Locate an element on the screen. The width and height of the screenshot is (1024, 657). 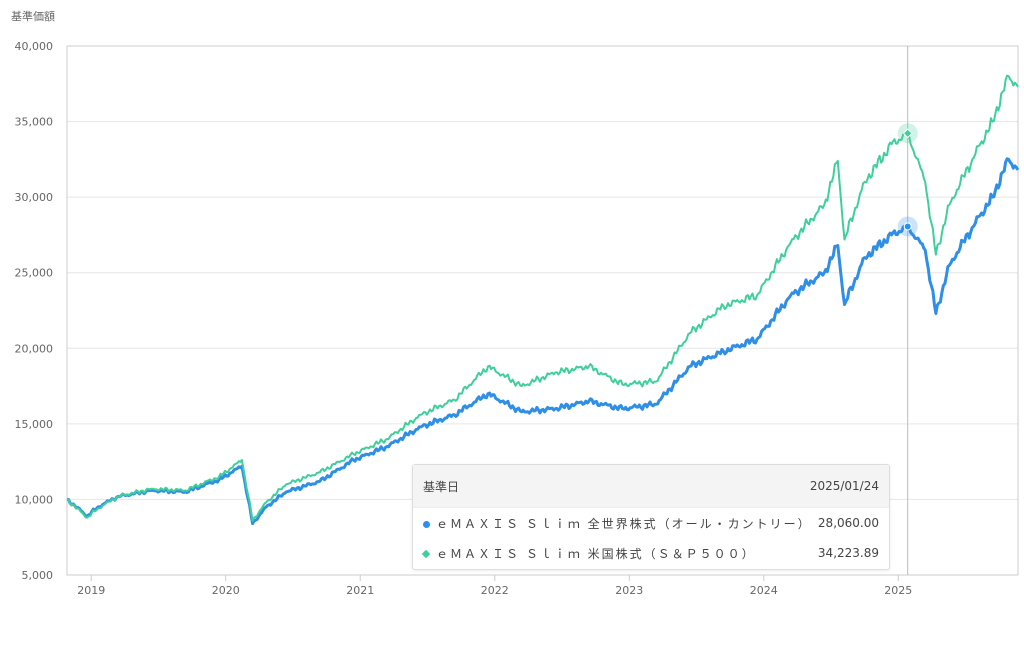
diamond-marker-icon is located at coordinates (426, 554).